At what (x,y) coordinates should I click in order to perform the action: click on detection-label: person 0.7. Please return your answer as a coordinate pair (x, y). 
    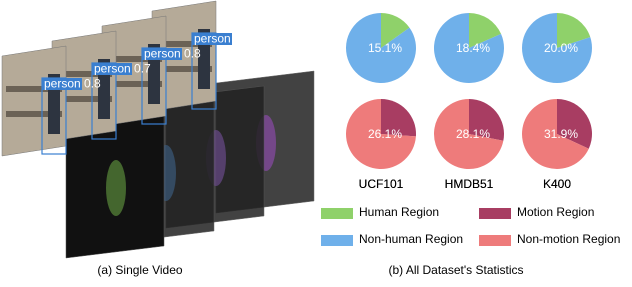
    Looking at the image, I should click on (122, 69).